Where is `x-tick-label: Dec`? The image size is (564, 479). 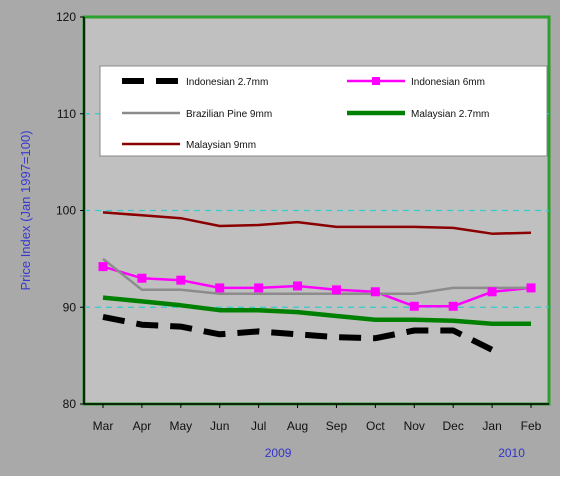 x-tick-label: Dec is located at coordinates (453, 426).